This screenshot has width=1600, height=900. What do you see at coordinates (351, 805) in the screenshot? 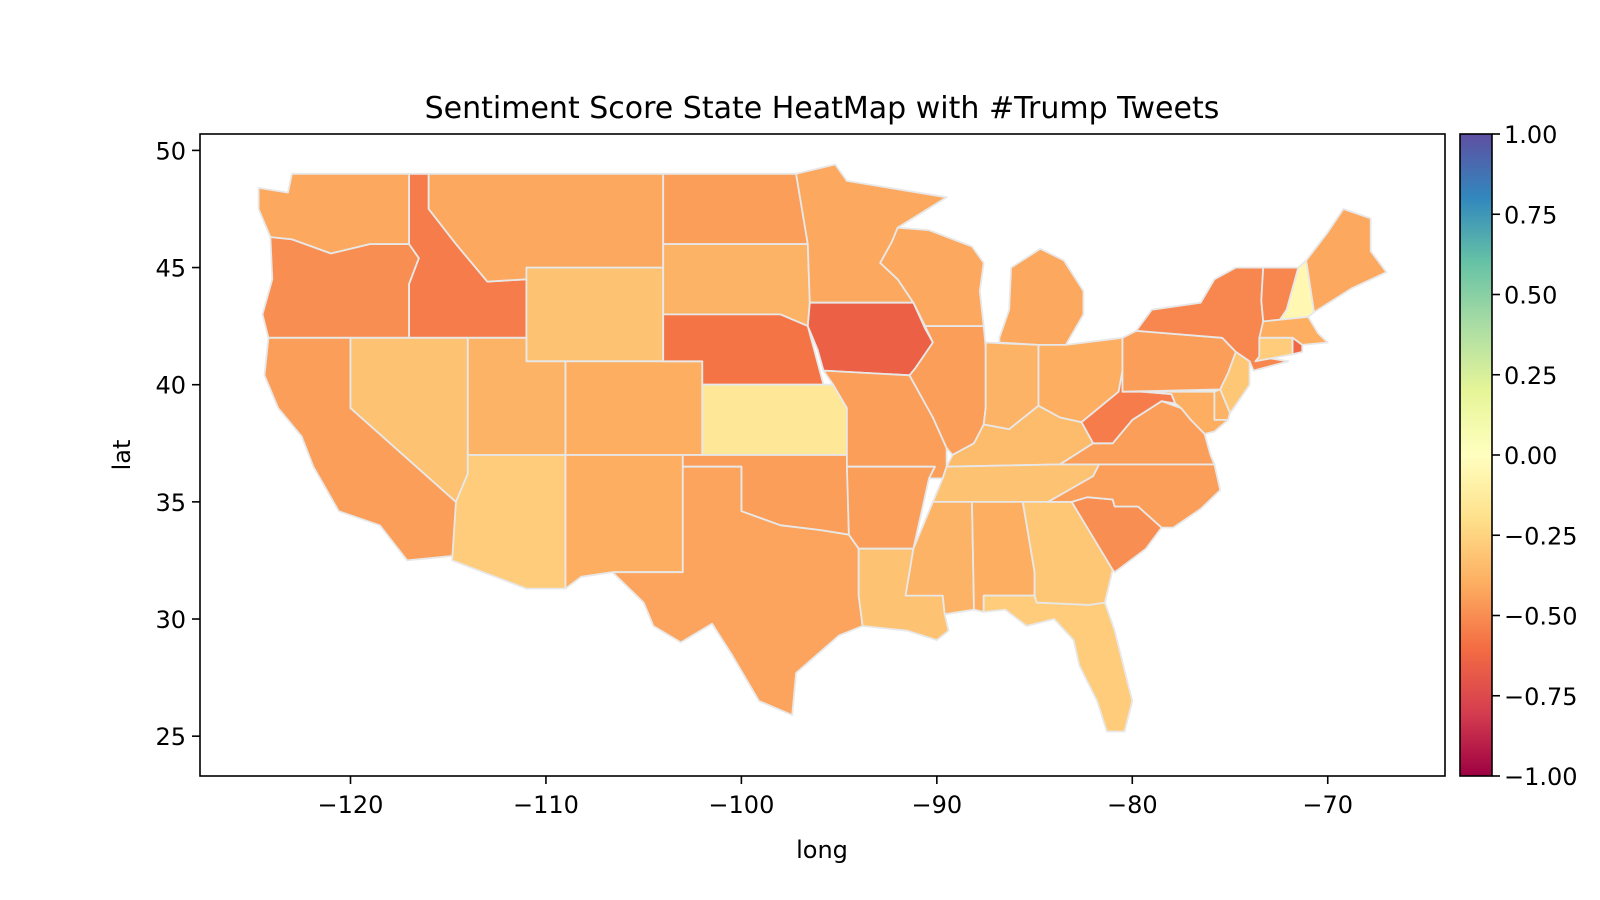
I see `x-tick-label: −120` at bounding box center [351, 805].